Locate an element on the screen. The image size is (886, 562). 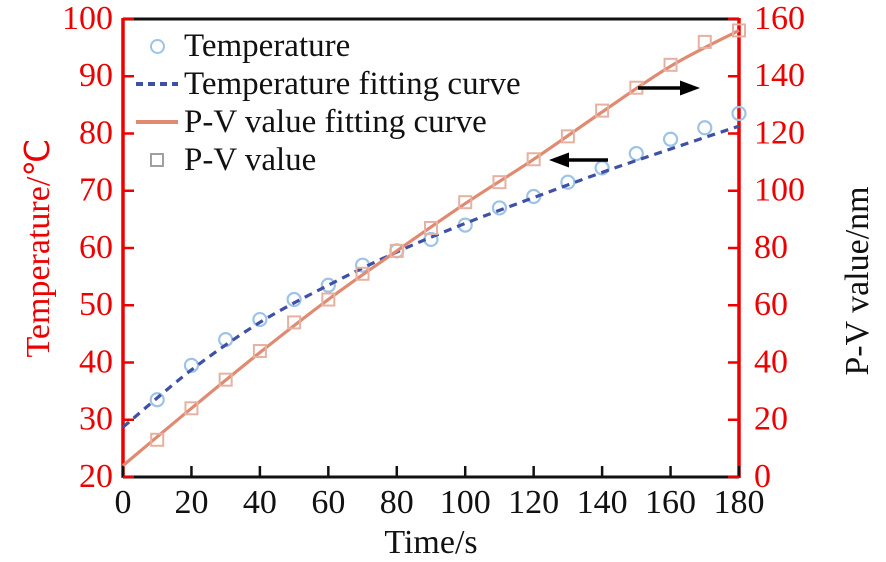
legend-item-temperature: Temperature is located at coordinates (327, 46).